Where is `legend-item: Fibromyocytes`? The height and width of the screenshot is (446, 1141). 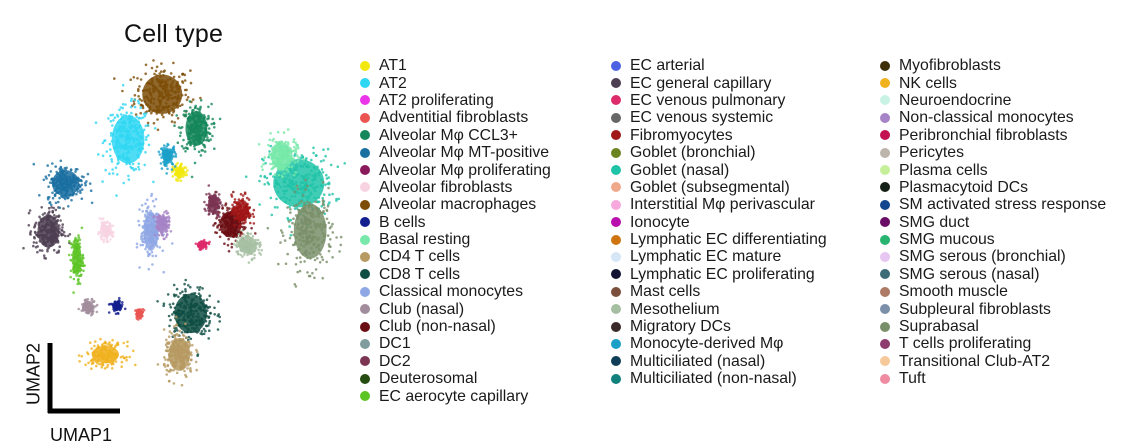 legend-item: Fibromyocytes is located at coordinates (719, 135).